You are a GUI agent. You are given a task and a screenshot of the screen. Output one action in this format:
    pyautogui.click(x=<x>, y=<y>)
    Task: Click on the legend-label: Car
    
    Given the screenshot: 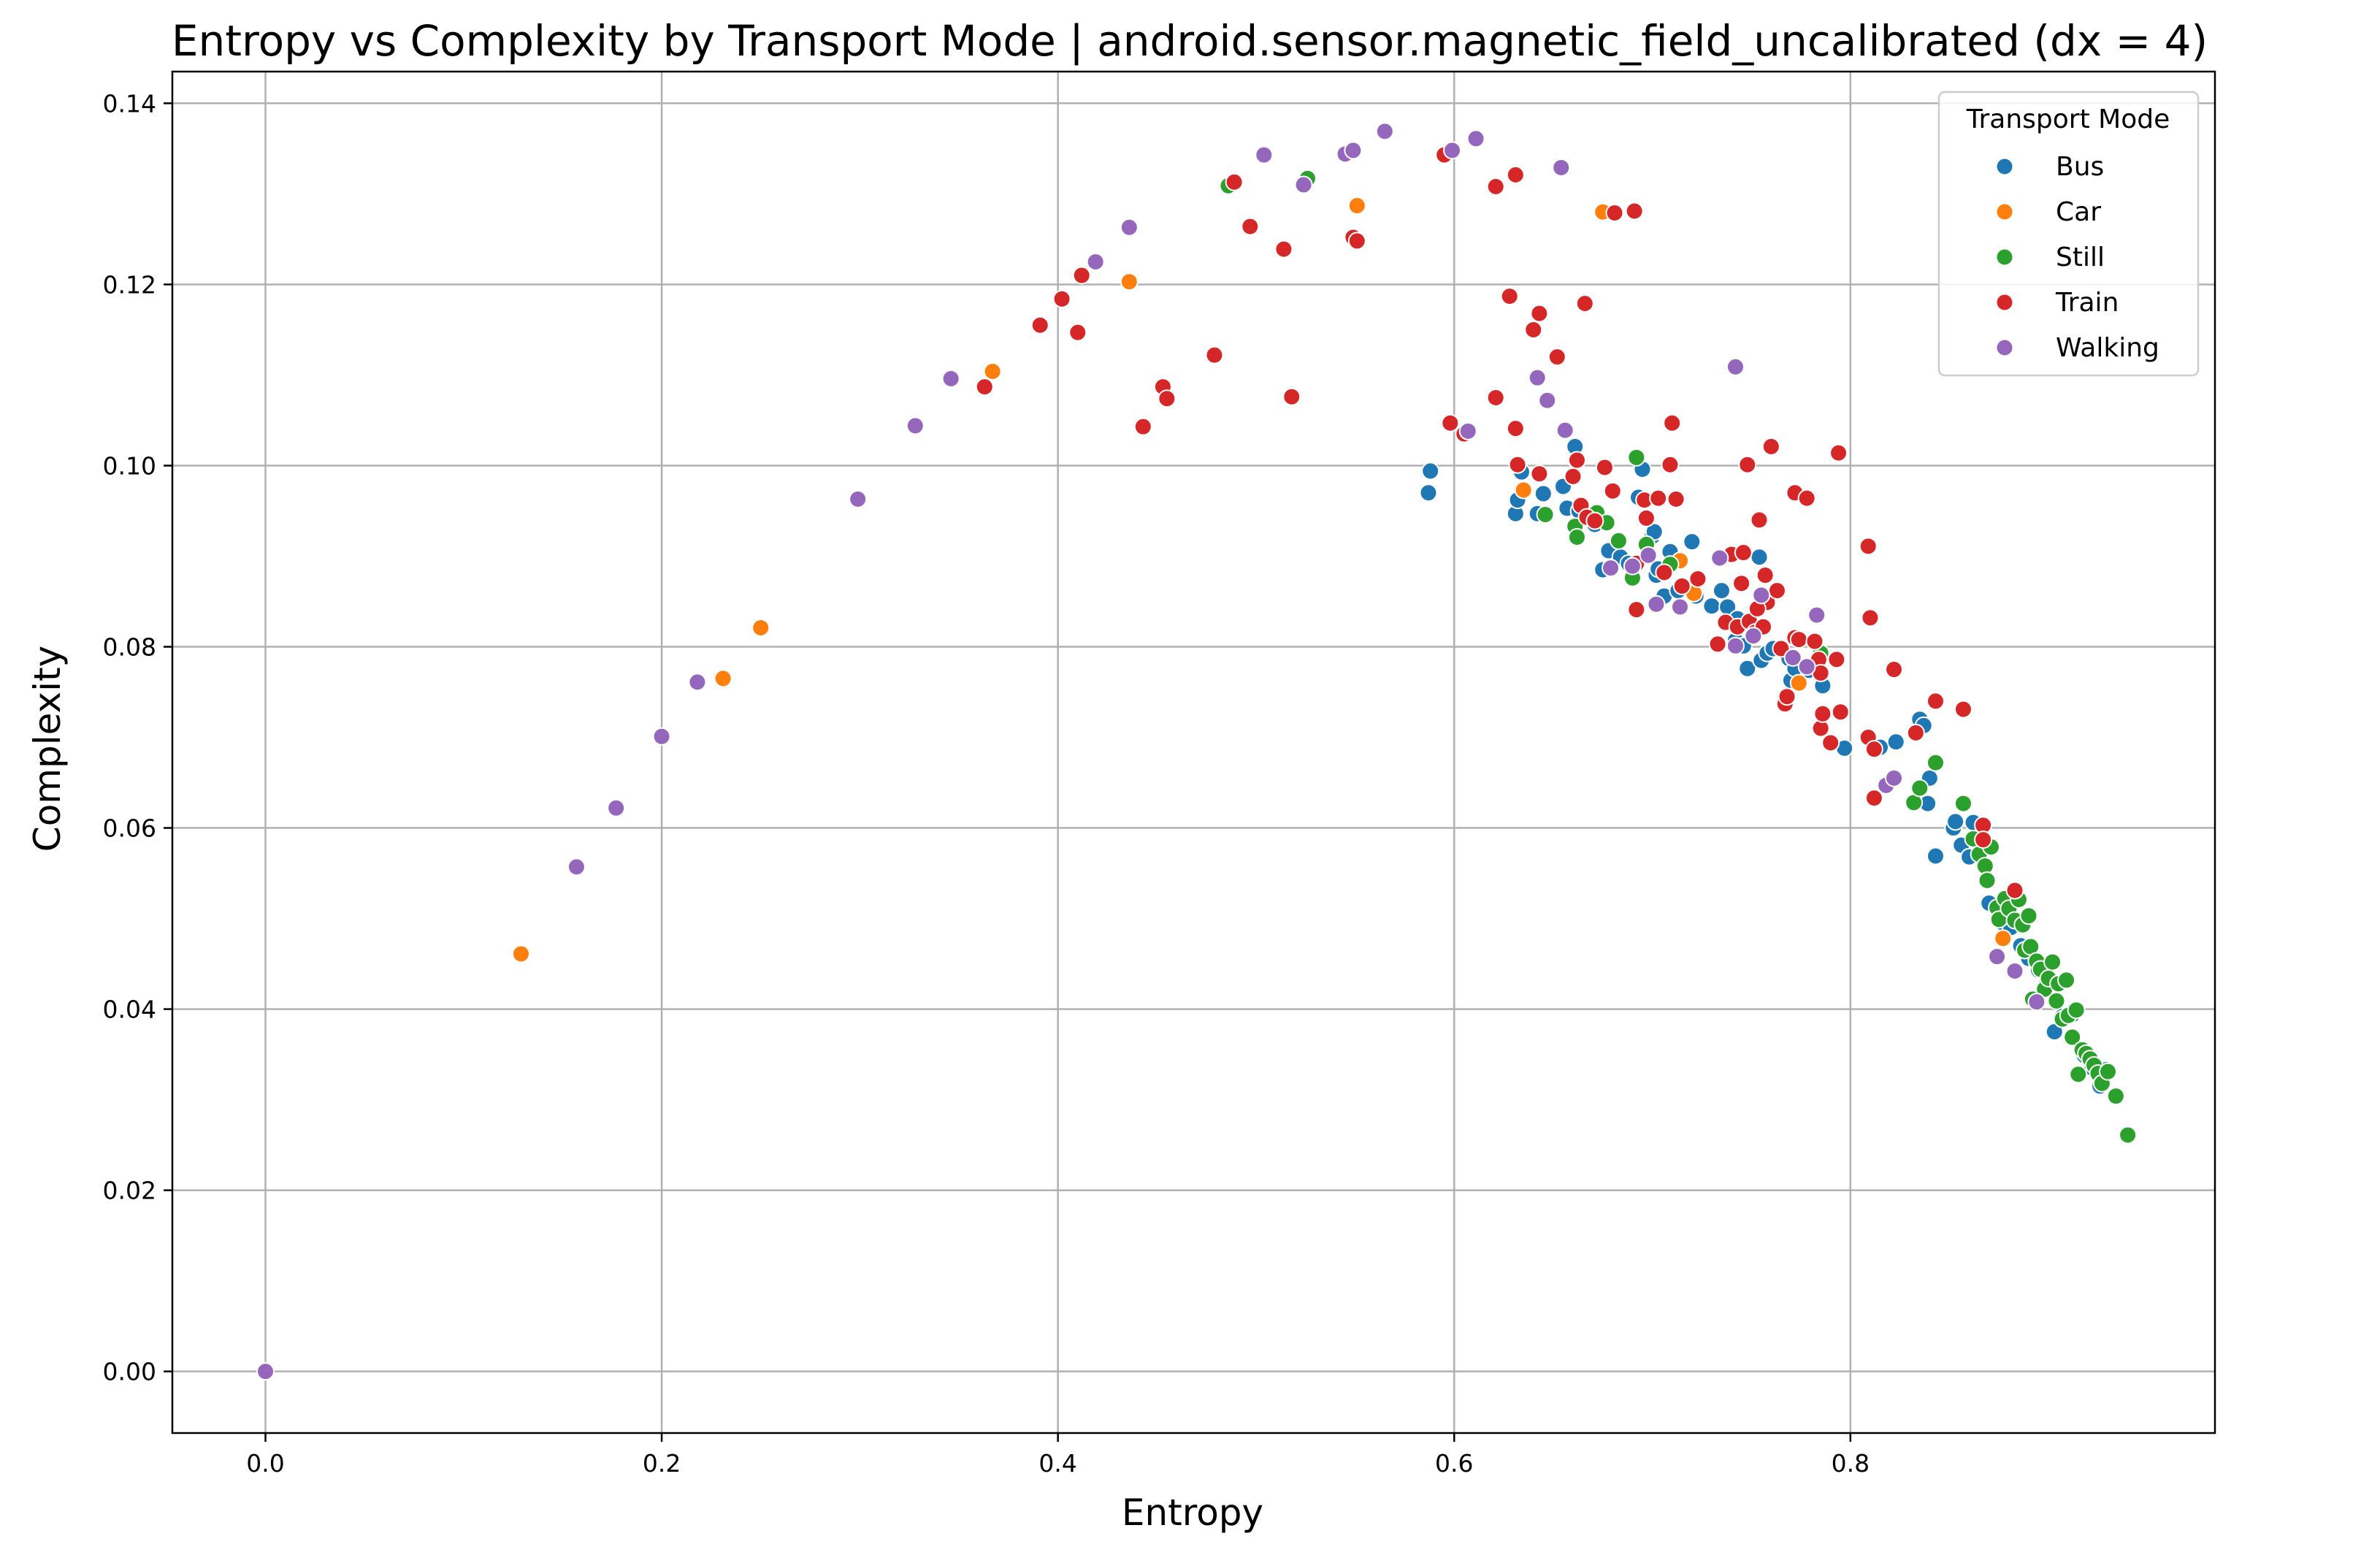 What is the action you would take?
    pyautogui.click(x=2078, y=212)
    